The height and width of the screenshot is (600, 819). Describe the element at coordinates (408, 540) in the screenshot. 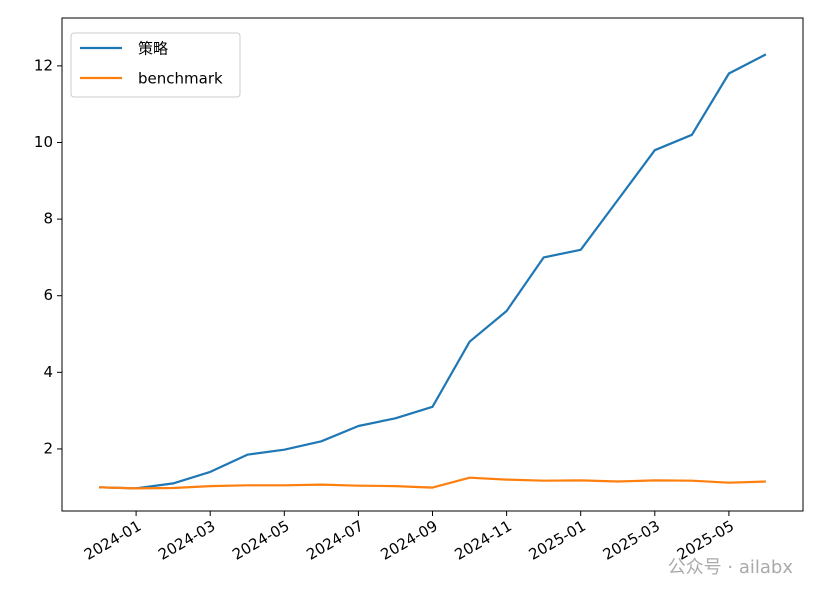

I see `x-tick-label: 2024-09` at that location.